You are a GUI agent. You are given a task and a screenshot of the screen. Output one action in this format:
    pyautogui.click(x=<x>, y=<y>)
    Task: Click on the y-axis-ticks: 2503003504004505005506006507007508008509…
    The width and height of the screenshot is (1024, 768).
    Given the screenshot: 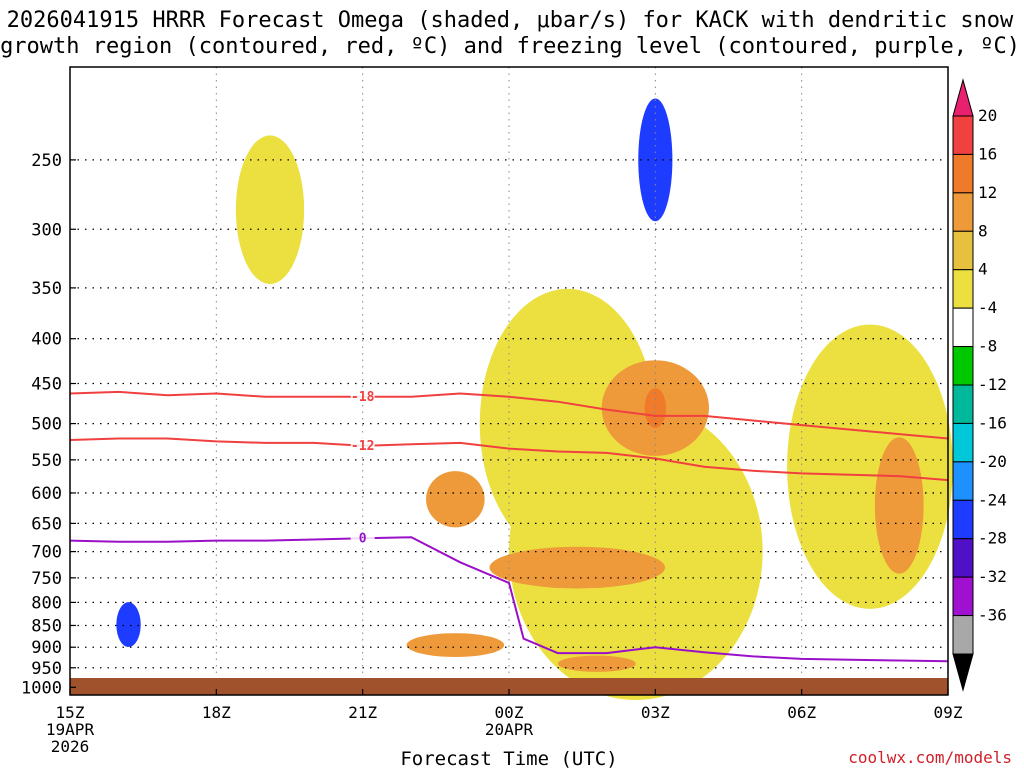 What is the action you would take?
    pyautogui.click(x=48, y=424)
    